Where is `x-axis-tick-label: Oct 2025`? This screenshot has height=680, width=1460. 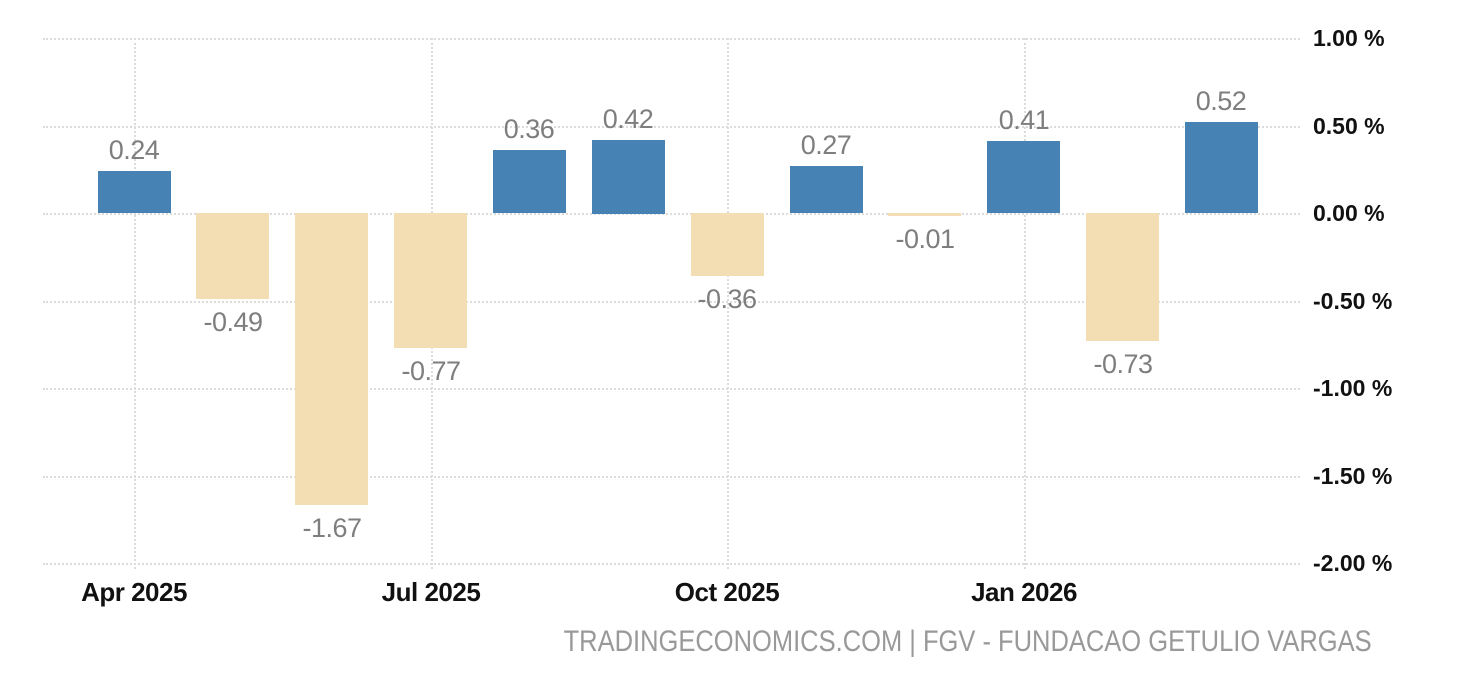 x-axis-tick-label: Oct 2025 is located at coordinates (727, 592).